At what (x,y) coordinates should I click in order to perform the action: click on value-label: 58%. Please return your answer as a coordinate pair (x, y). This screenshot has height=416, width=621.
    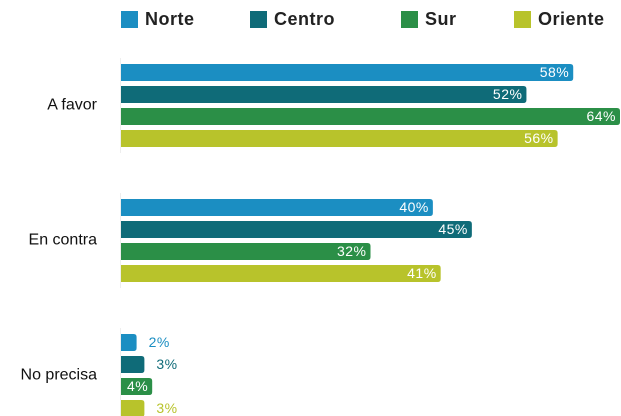
    Looking at the image, I should click on (555, 72).